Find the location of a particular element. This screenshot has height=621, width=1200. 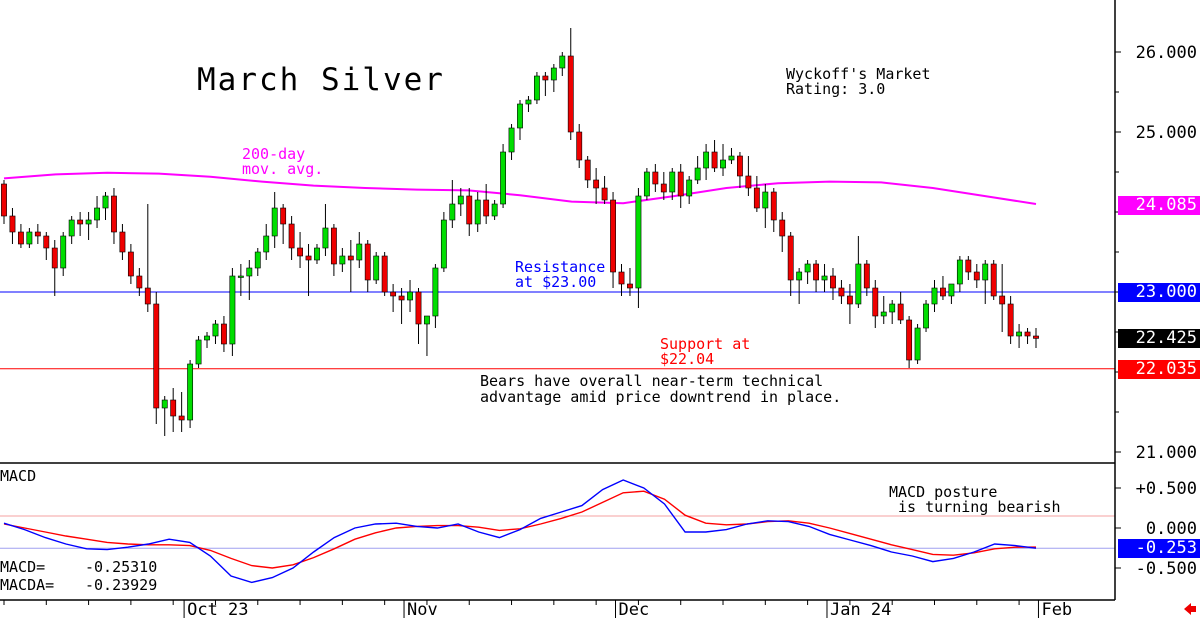

x-tick-label: Nov is located at coordinates (422, 610).